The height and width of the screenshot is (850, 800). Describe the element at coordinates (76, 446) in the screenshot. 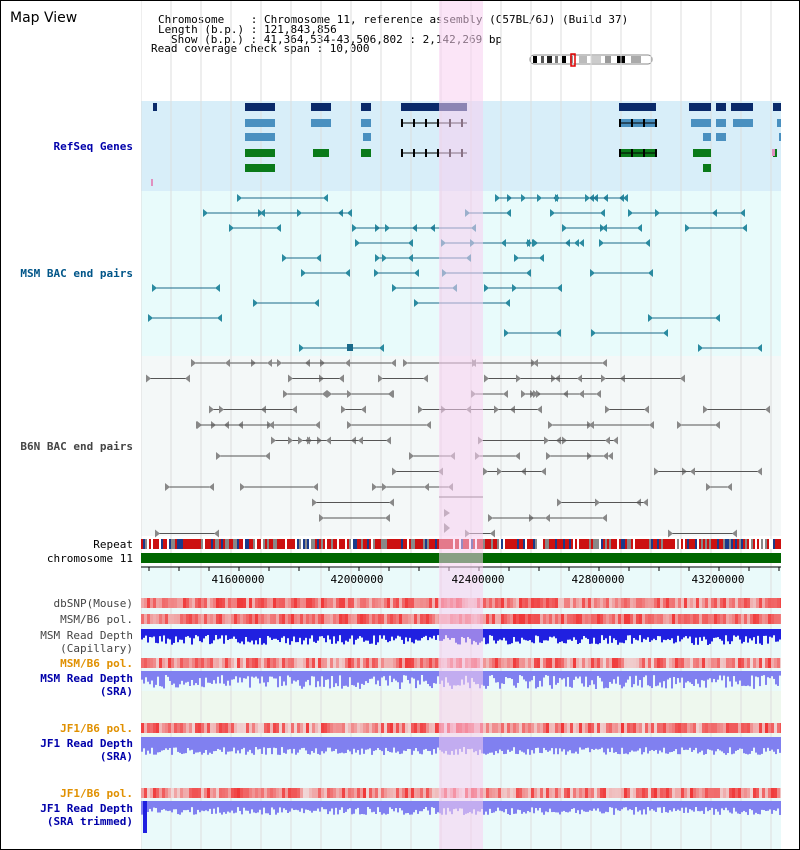

I see `b6n-bac-label: B6N BAC end pairs` at that location.